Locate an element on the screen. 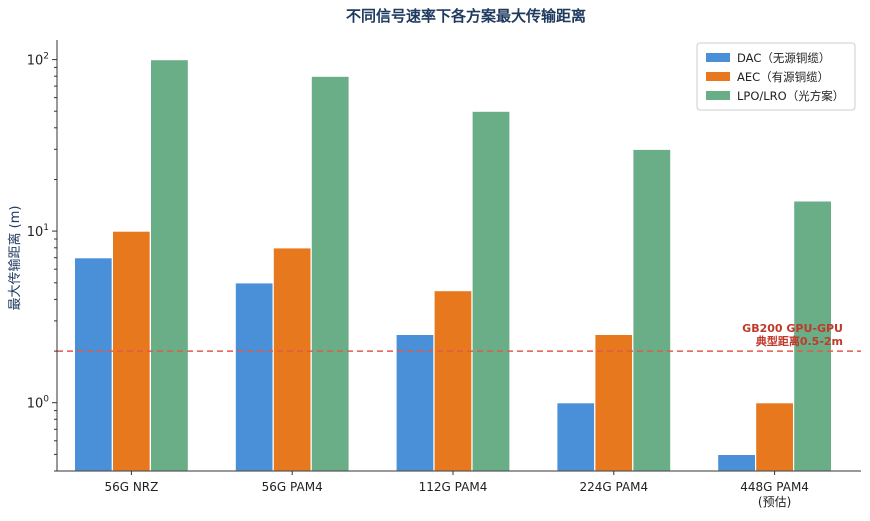 This screenshot has width=870, height=521. x-tick-label: 224G PAM4 is located at coordinates (613, 487).